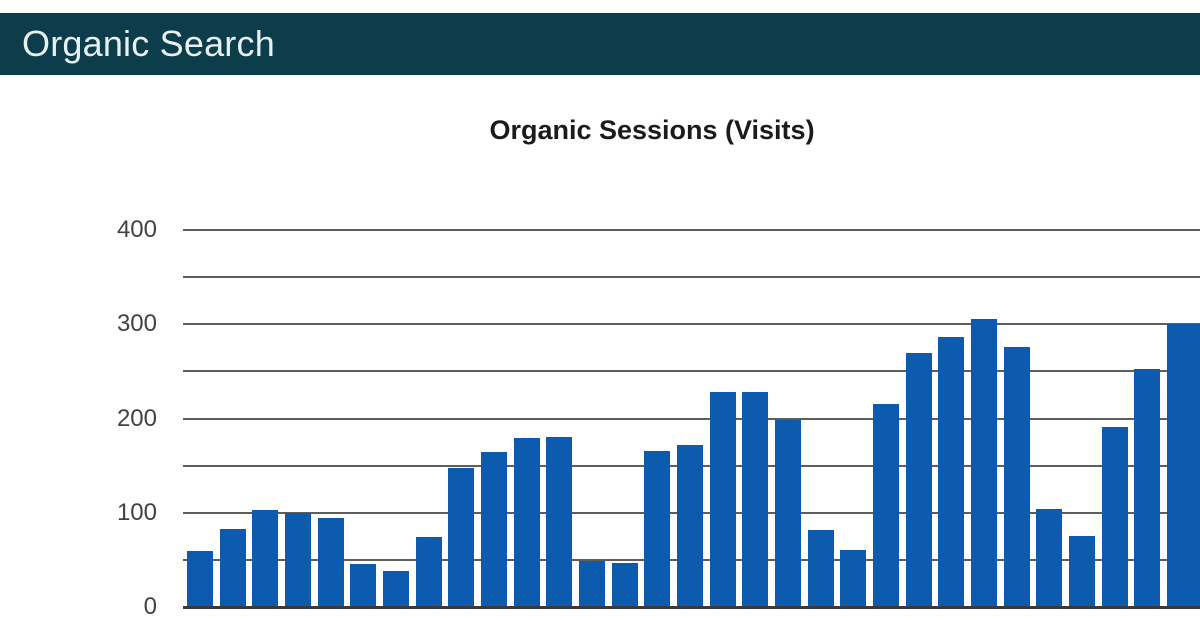  What do you see at coordinates (136, 512) in the screenshot?
I see `y-axis-tick-label: 100` at bounding box center [136, 512].